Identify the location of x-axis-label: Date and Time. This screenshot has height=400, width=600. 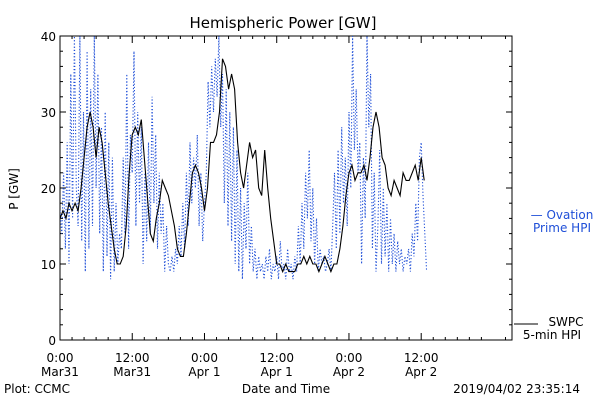
(286, 389).